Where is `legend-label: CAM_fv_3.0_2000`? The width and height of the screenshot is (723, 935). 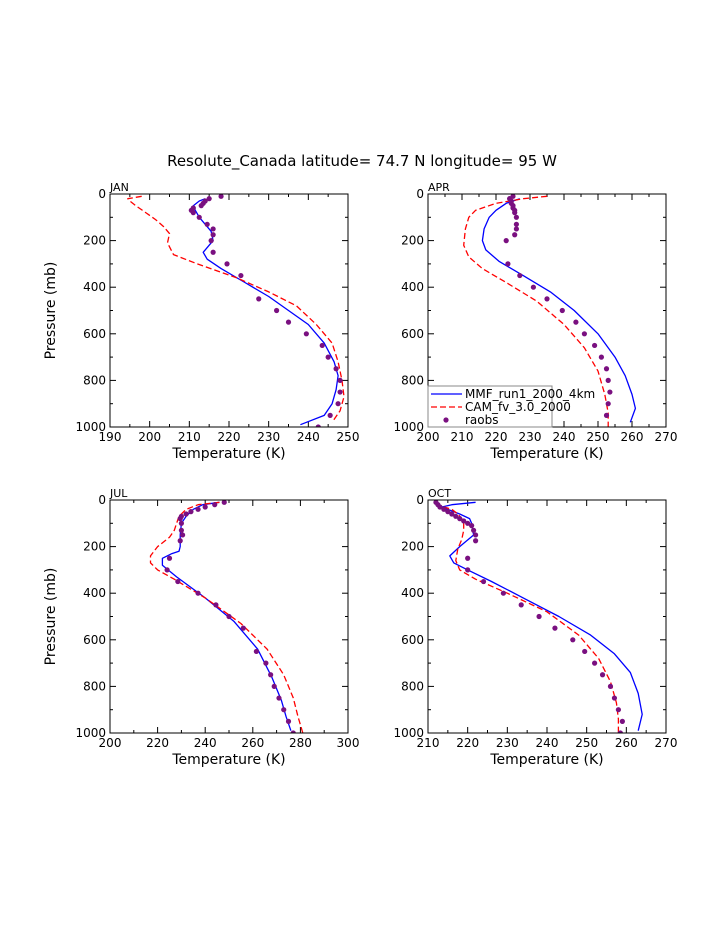
legend-label: CAM_fv_3.0_2000 is located at coordinates (518, 407).